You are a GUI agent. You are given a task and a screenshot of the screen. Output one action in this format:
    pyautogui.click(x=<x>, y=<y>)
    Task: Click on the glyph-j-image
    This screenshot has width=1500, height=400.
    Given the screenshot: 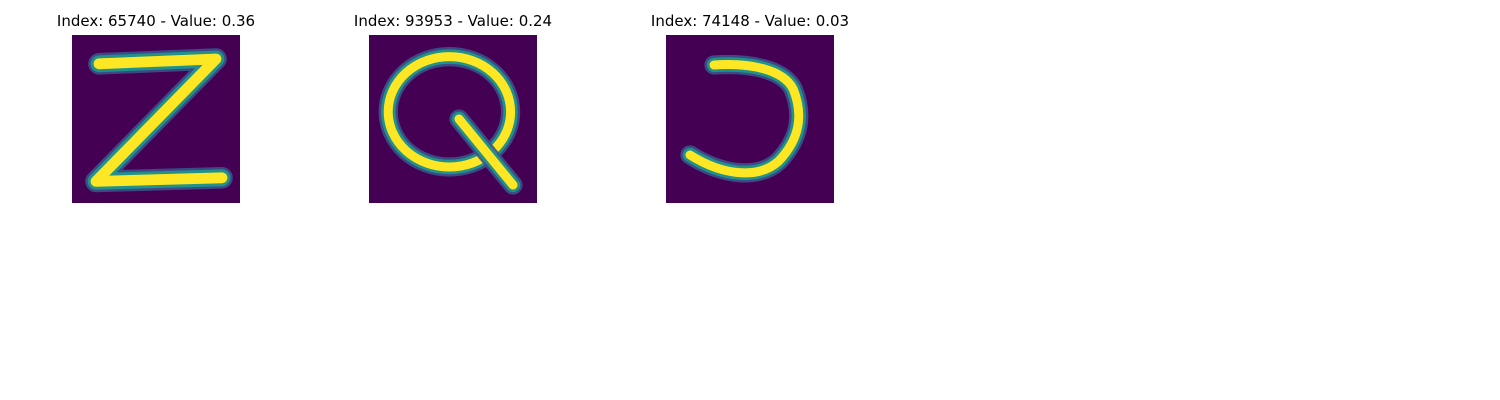 What is the action you would take?
    pyautogui.click(x=750, y=119)
    